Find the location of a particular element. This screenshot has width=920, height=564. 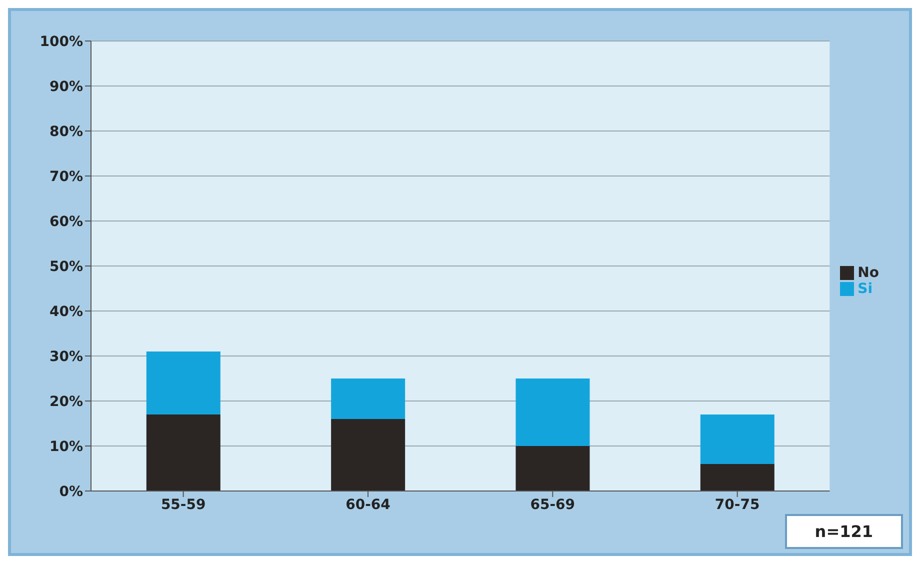

y-tick-label: 50% is located at coordinates (66, 266).